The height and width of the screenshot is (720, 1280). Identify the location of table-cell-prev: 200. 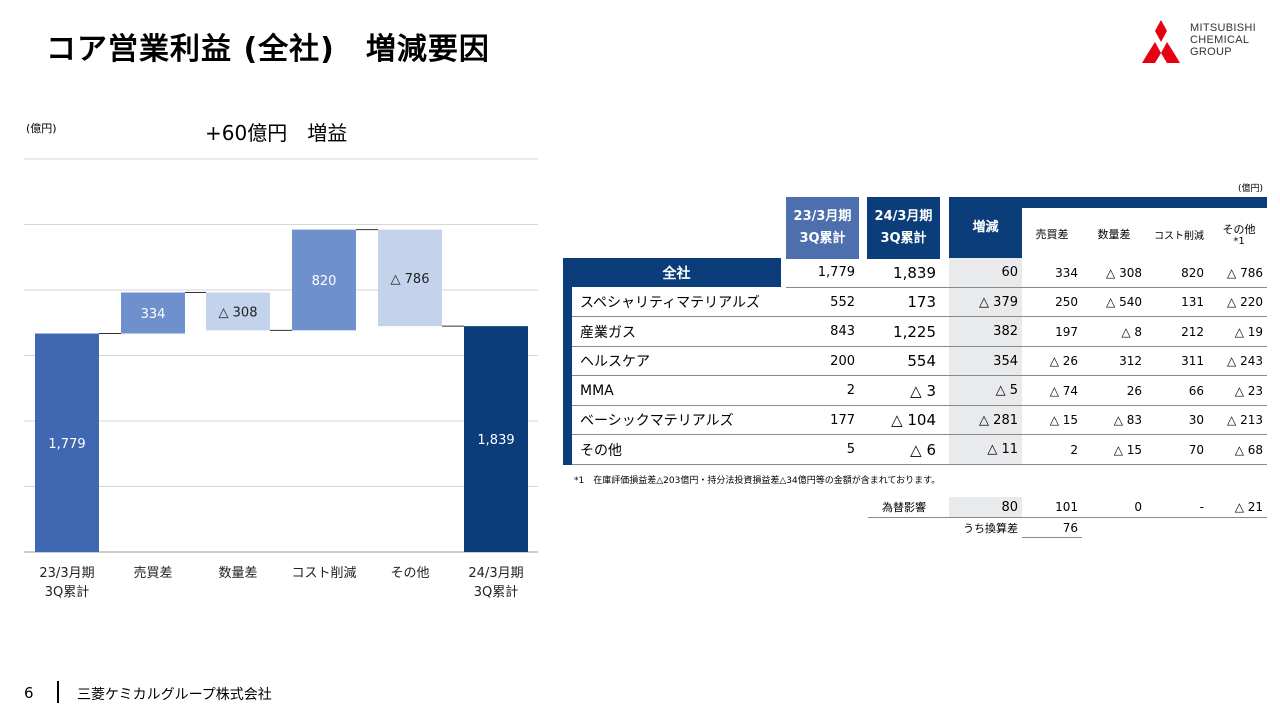
(842, 361).